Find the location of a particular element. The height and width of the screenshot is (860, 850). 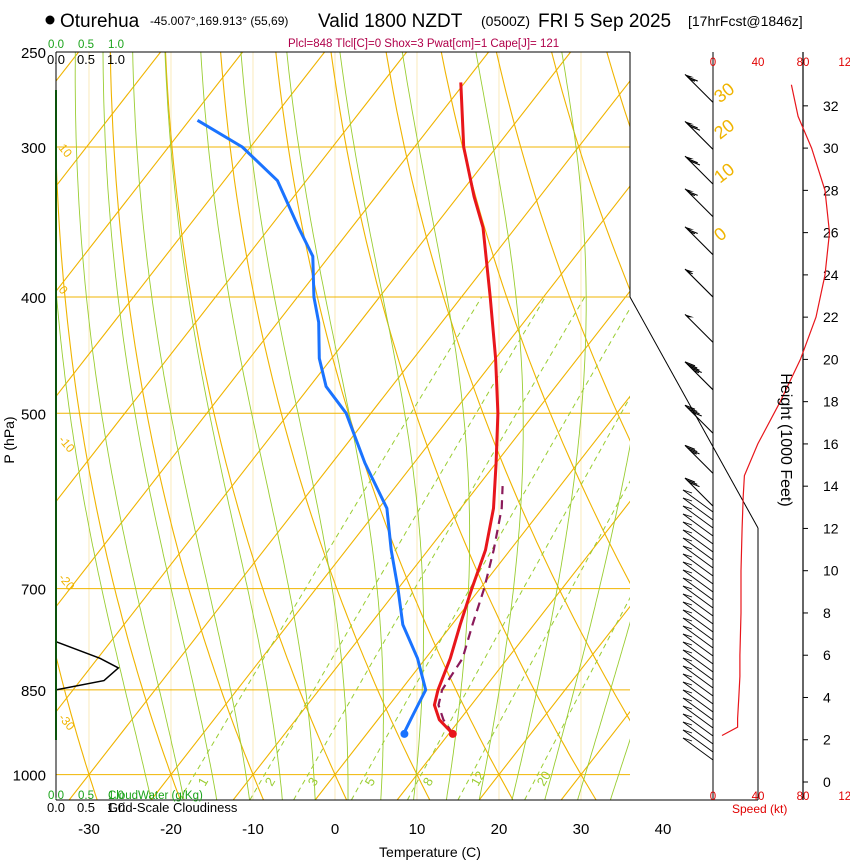

mixing-ratio-label: 2 is located at coordinates (270, 782).